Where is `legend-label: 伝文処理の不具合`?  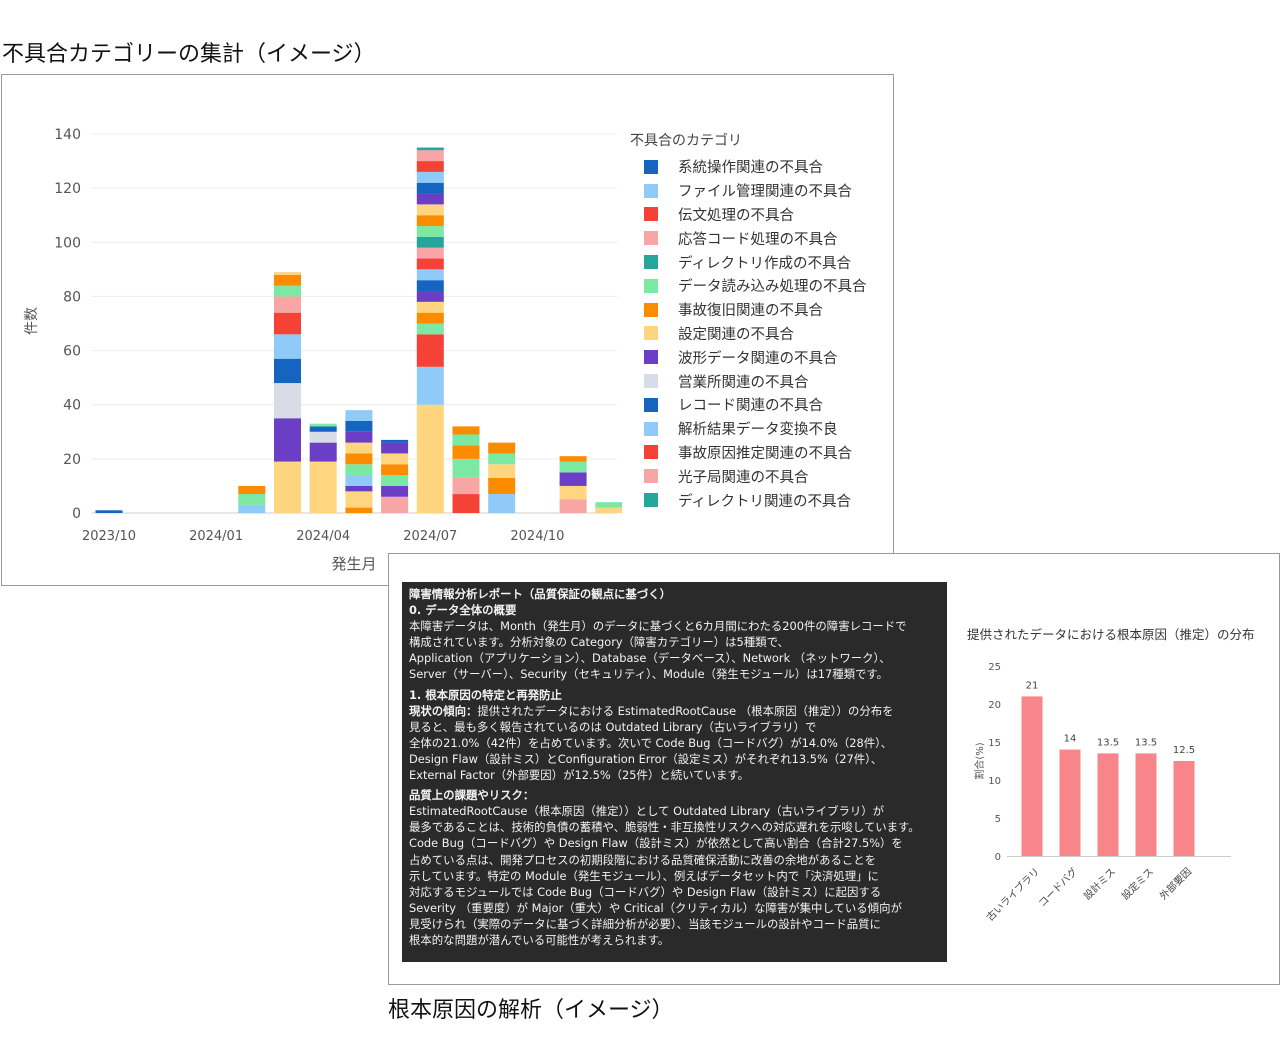 legend-label: 伝文処理の不具合 is located at coordinates (736, 215).